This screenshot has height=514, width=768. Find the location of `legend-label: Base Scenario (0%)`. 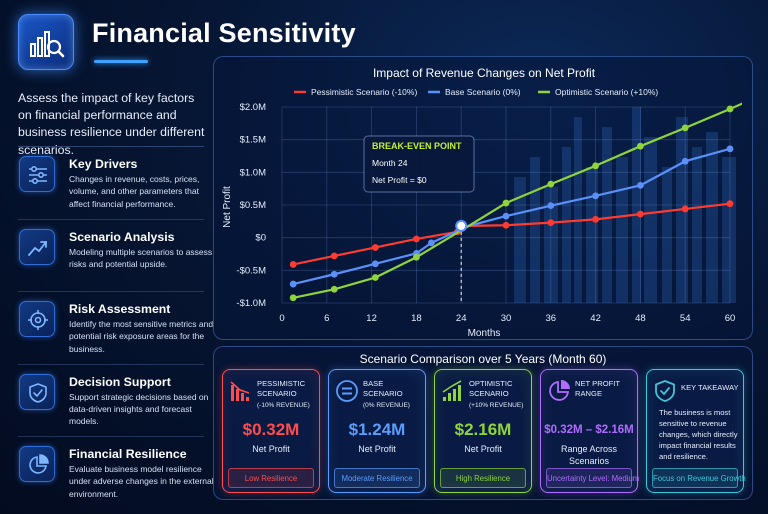

legend-label: Base Scenario (0%) is located at coordinates (483, 92).